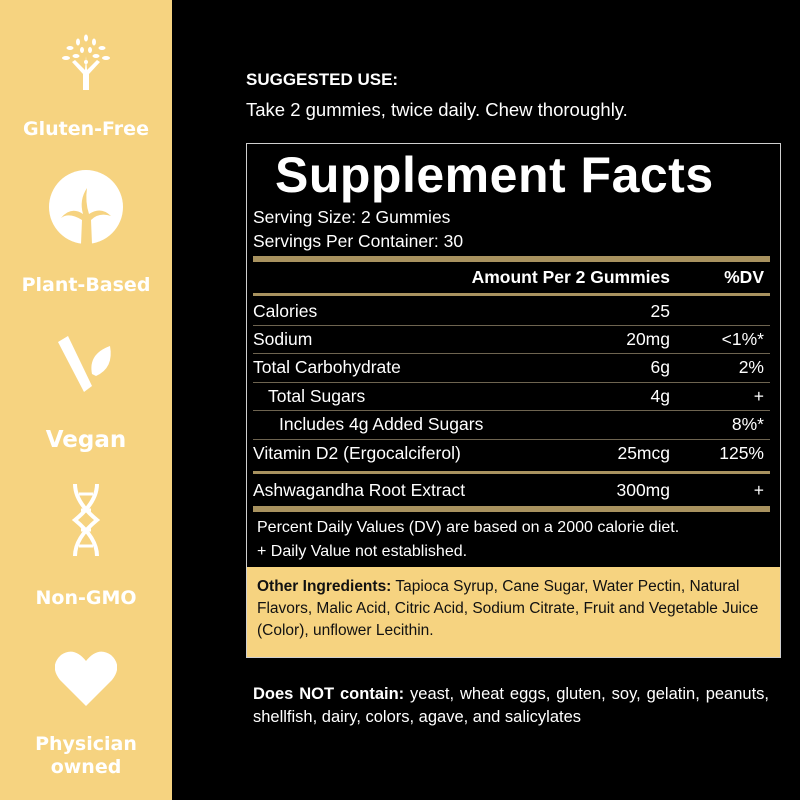 The image size is (800, 800). Describe the element at coordinates (643, 453) in the screenshot. I see `nutrient-amount: 25mcg` at that location.